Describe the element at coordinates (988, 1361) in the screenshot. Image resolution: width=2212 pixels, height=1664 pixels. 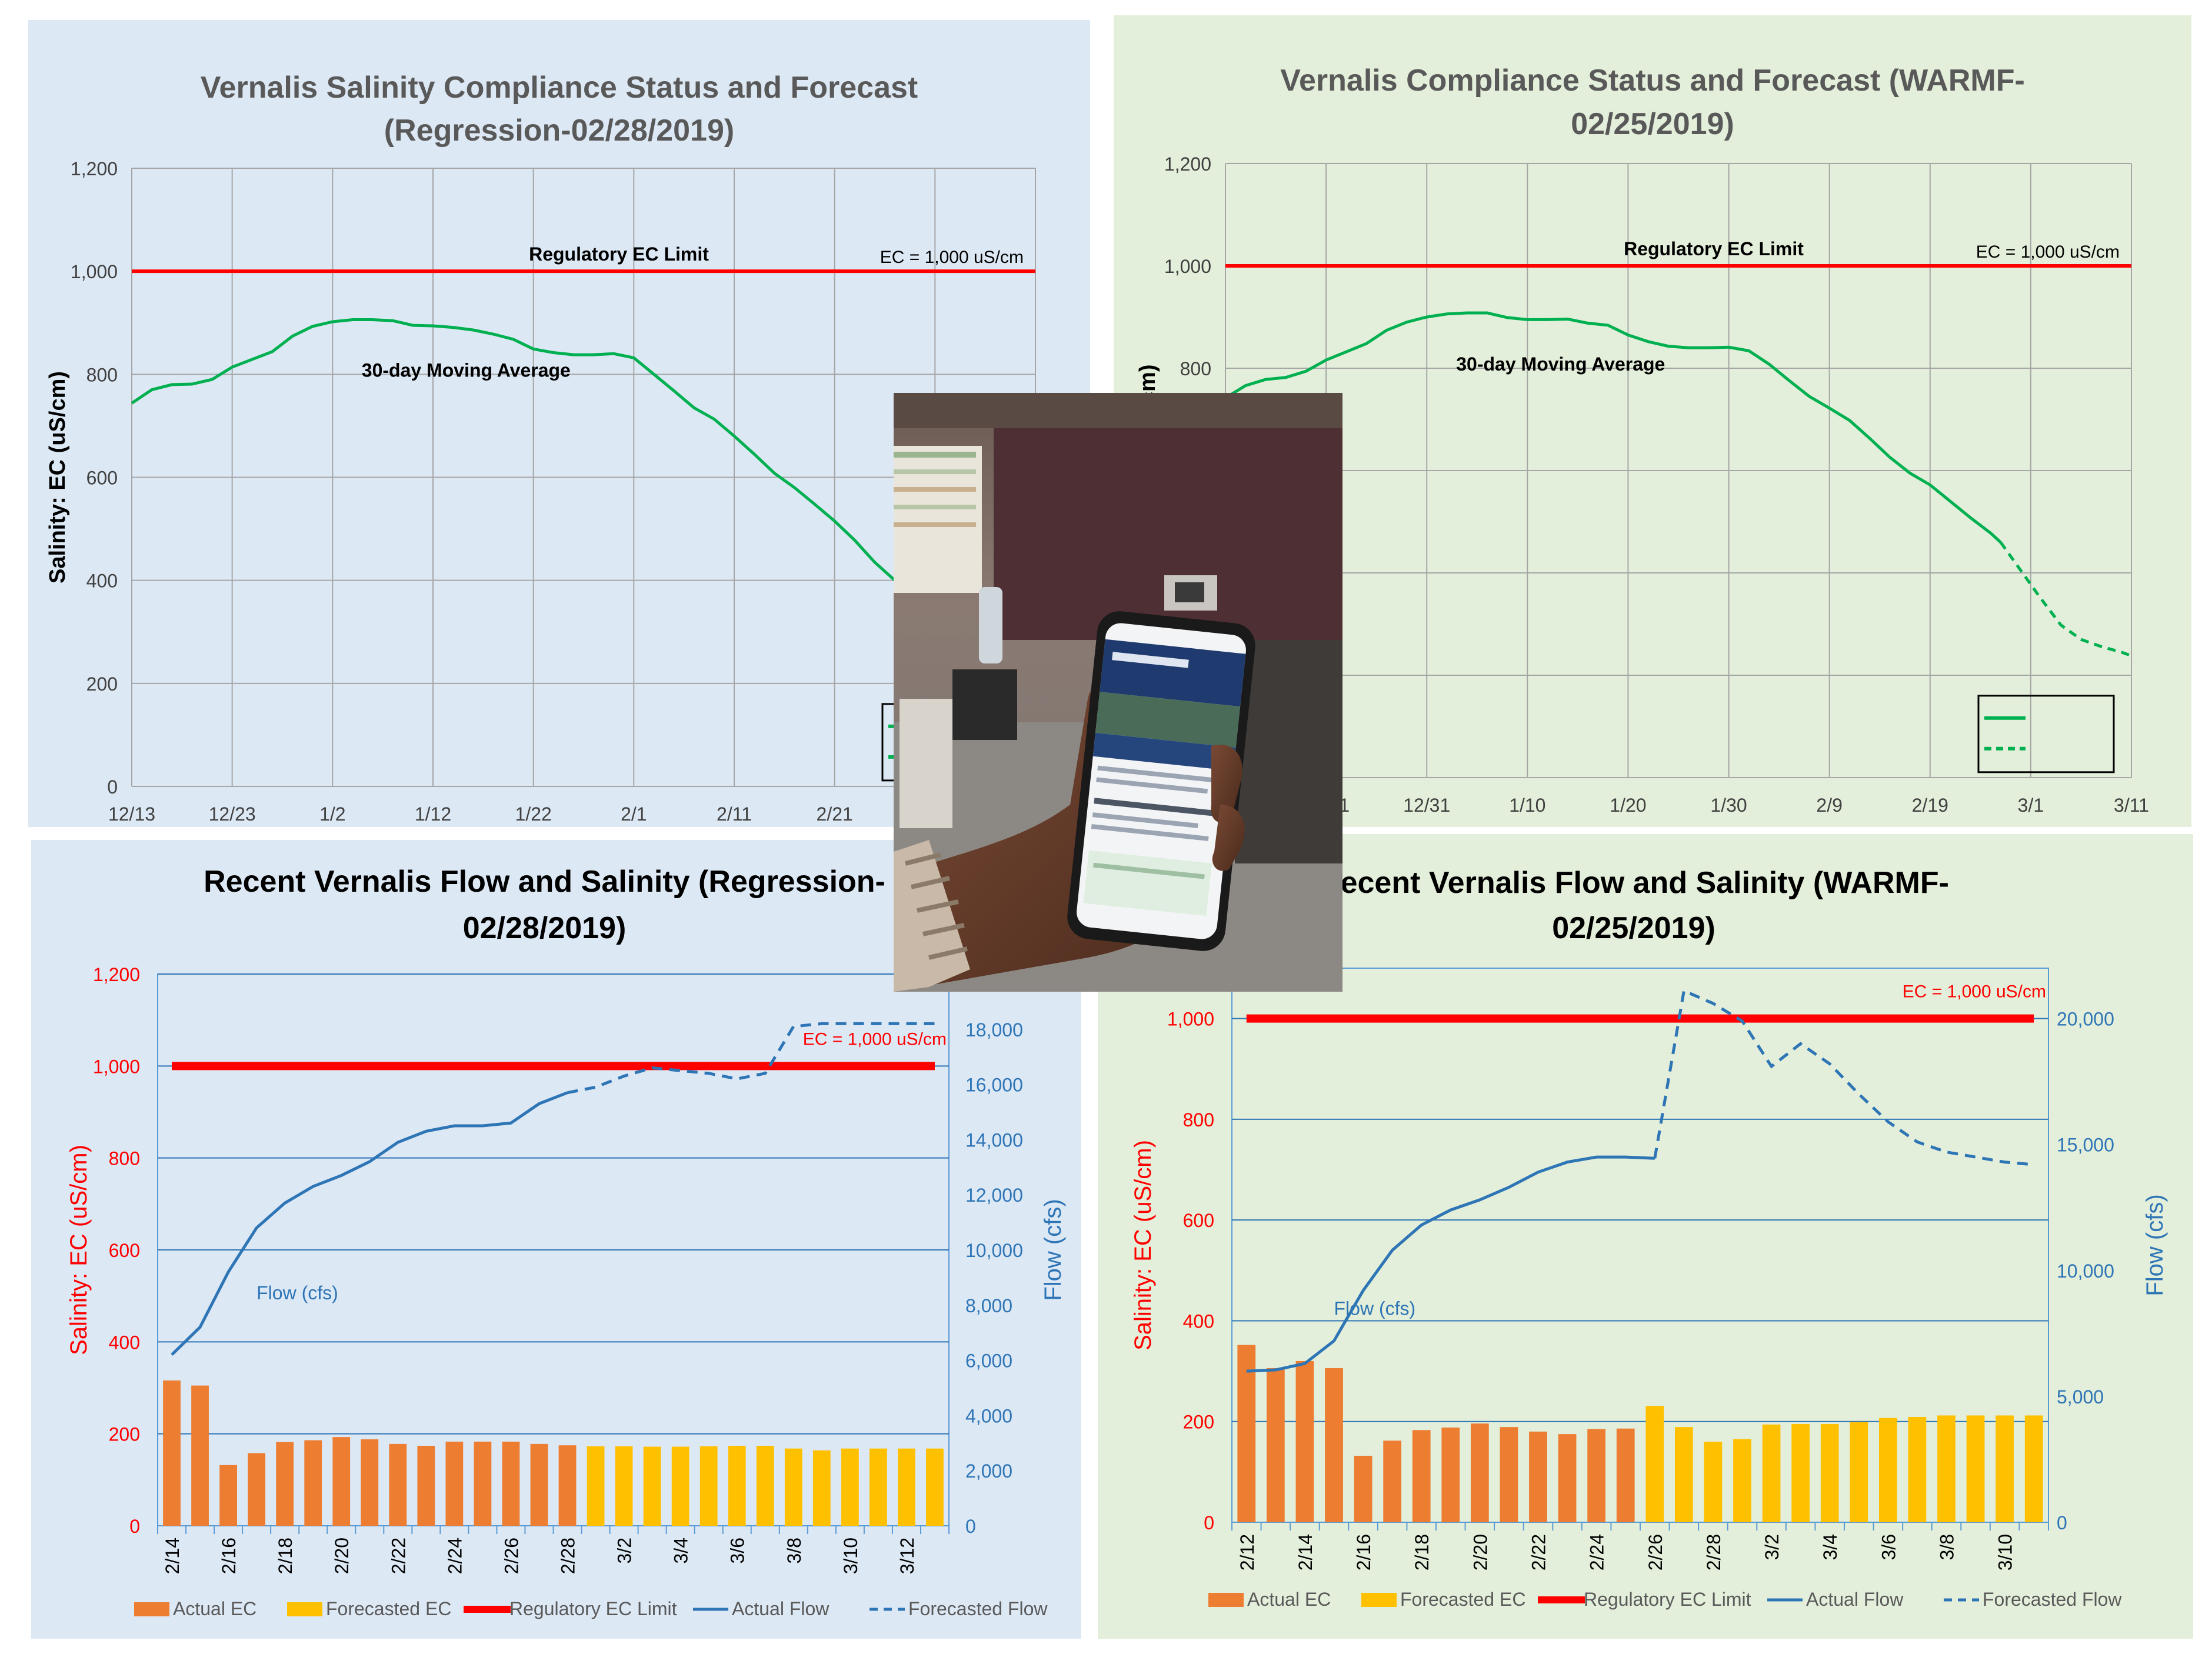
I see `y2-tick-label: 6,000` at that location.